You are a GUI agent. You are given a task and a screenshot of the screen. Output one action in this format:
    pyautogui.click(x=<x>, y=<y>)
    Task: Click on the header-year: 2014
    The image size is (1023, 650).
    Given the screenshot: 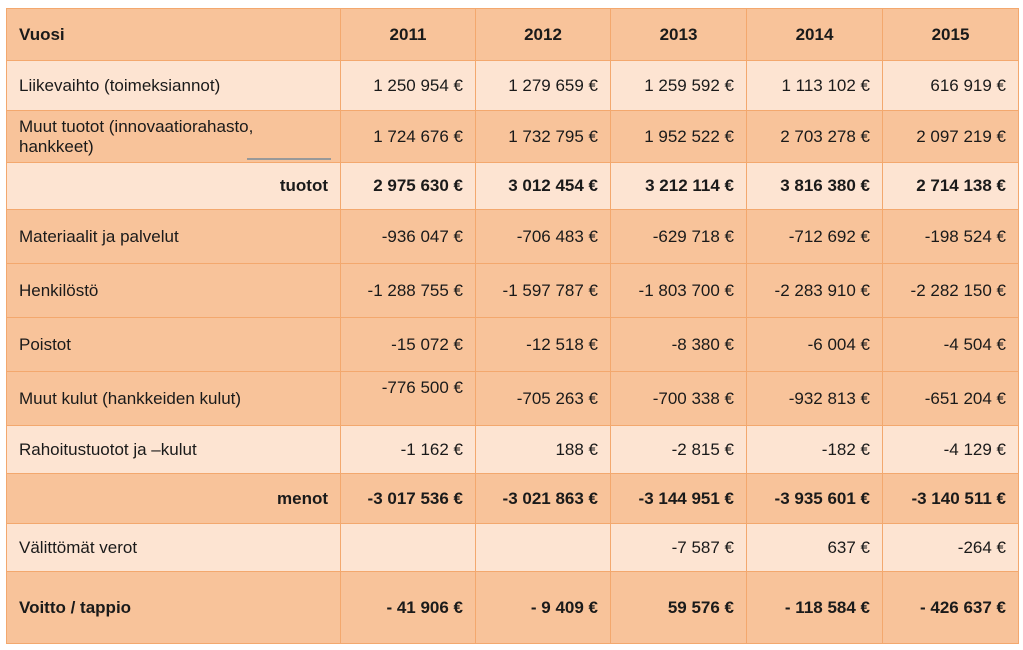 What is the action you would take?
    pyautogui.click(x=814, y=34)
    